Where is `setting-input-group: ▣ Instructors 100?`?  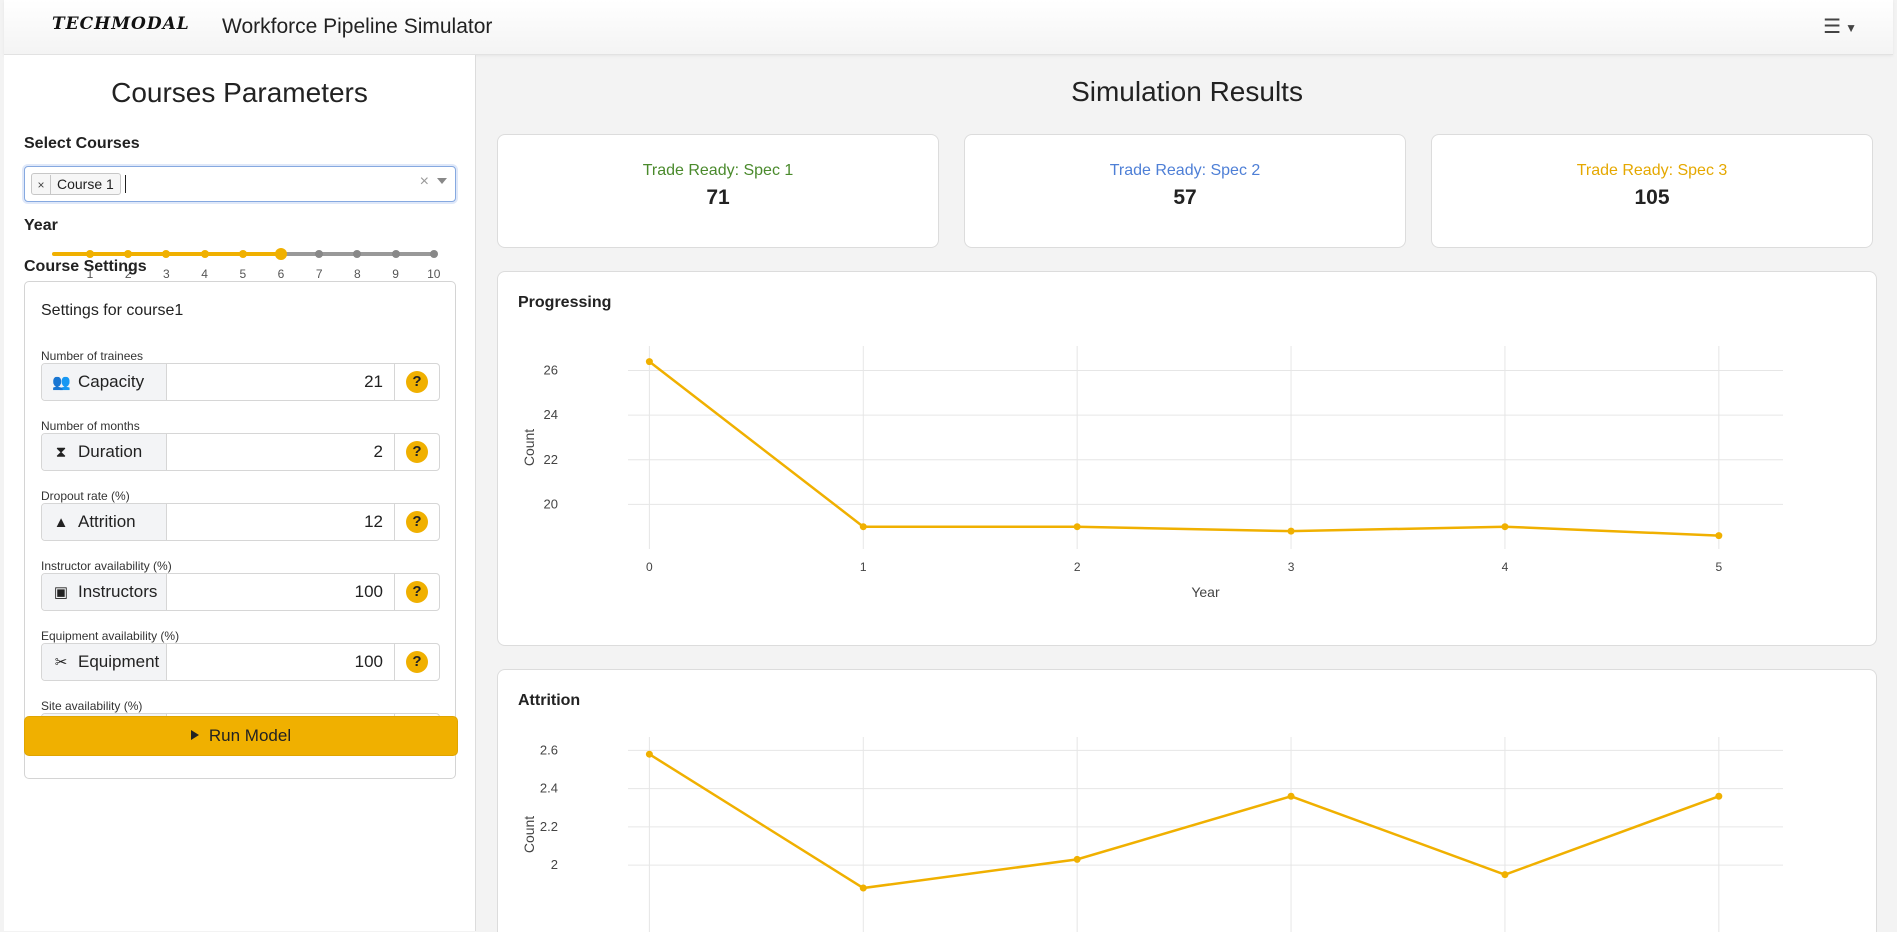 setting-input-group: ▣ Instructors 100? is located at coordinates (240, 592).